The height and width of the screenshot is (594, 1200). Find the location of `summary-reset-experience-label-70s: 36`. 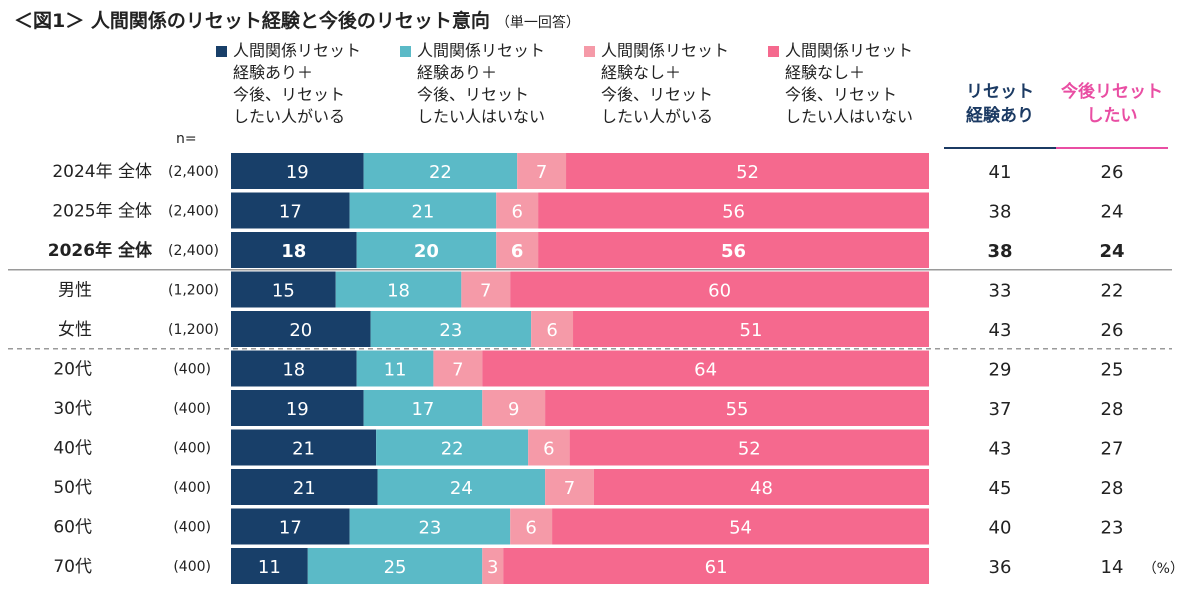

summary-reset-experience-label-70s: 36 is located at coordinates (1000, 567).